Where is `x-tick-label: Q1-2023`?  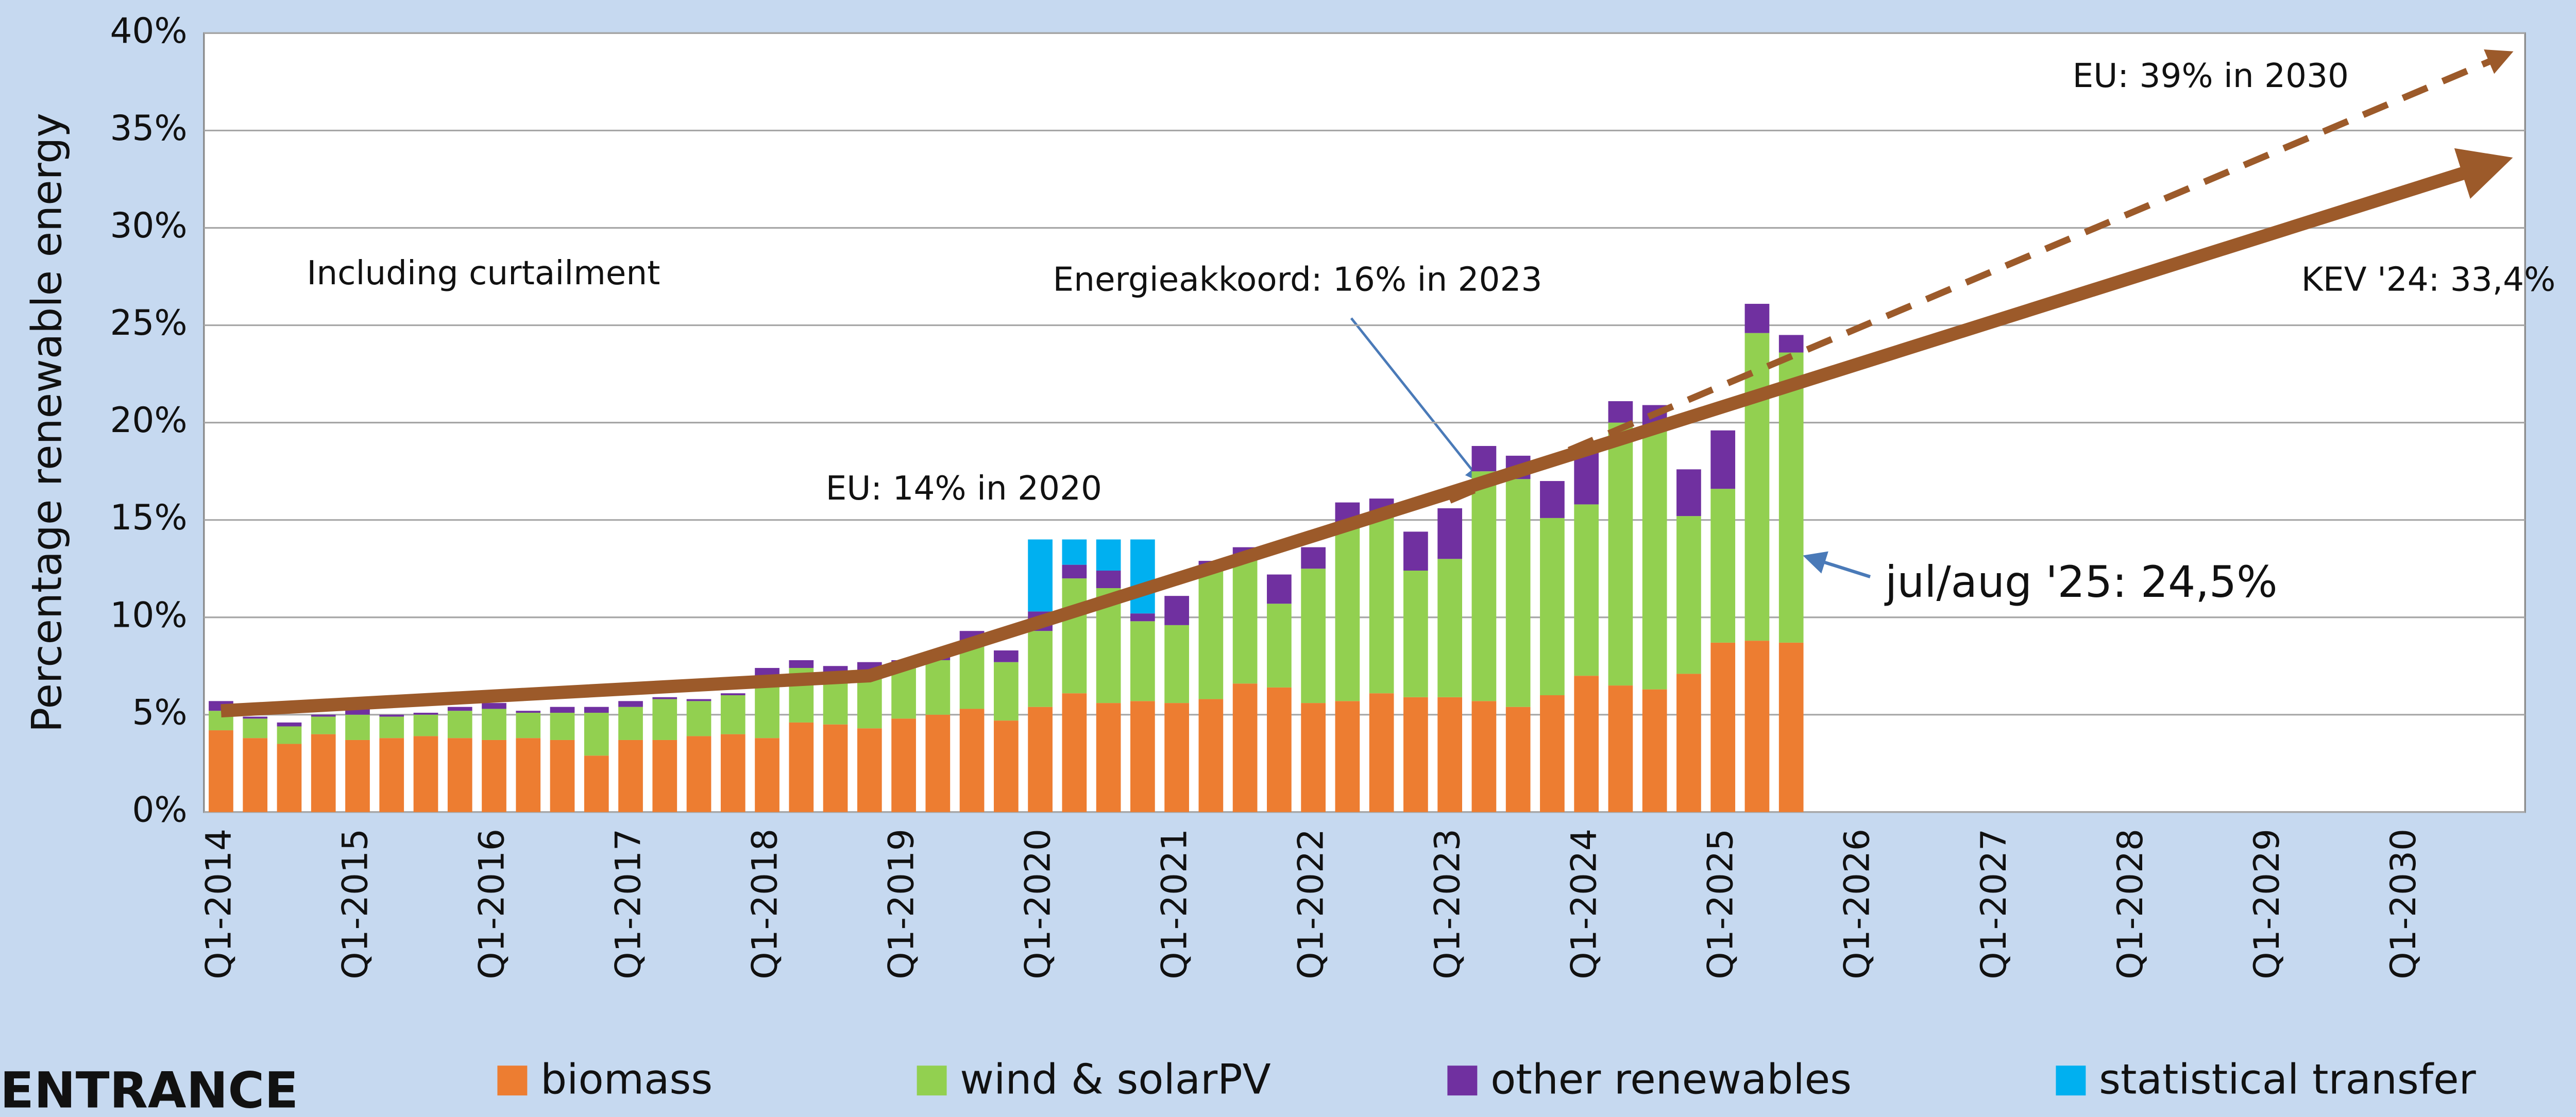 x-tick-label: Q1-2023 is located at coordinates (1447, 904).